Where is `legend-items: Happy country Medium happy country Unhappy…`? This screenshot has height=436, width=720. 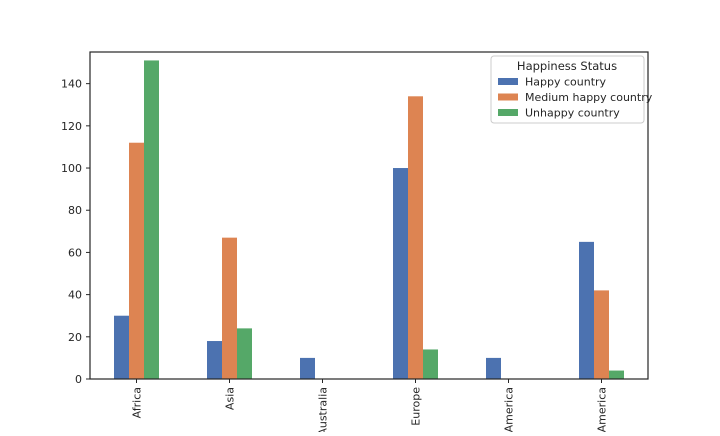 legend-items: Happy country Medium happy country Unhappy… is located at coordinates (575, 98).